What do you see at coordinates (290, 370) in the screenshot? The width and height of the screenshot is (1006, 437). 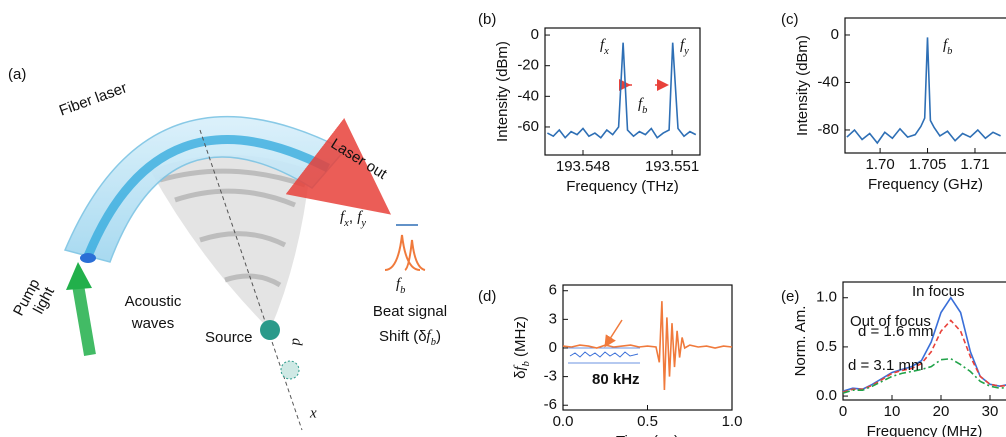 I see `source-shift` at bounding box center [290, 370].